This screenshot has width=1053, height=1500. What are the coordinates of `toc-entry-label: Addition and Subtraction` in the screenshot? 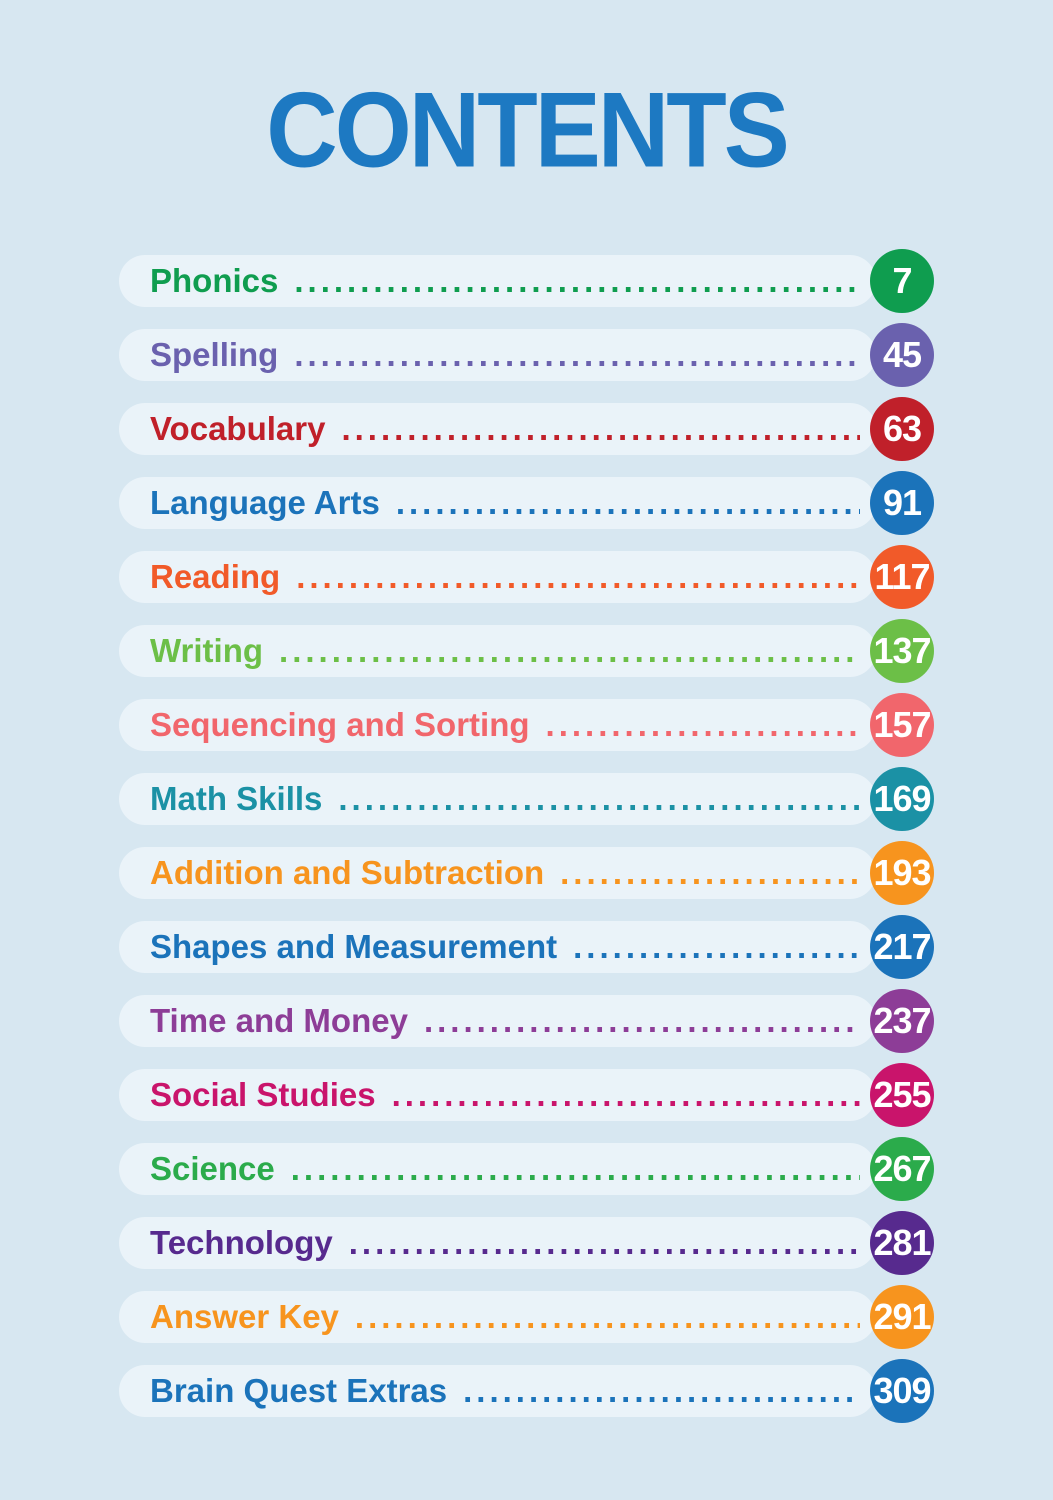 It's located at (347, 872).